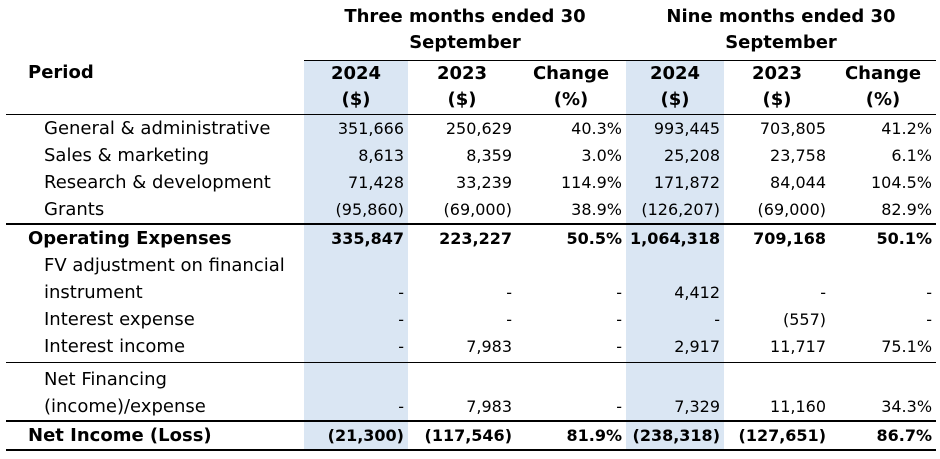 The image size is (940, 459). I want to click on cell-value: 34.3%, so click(907, 406).